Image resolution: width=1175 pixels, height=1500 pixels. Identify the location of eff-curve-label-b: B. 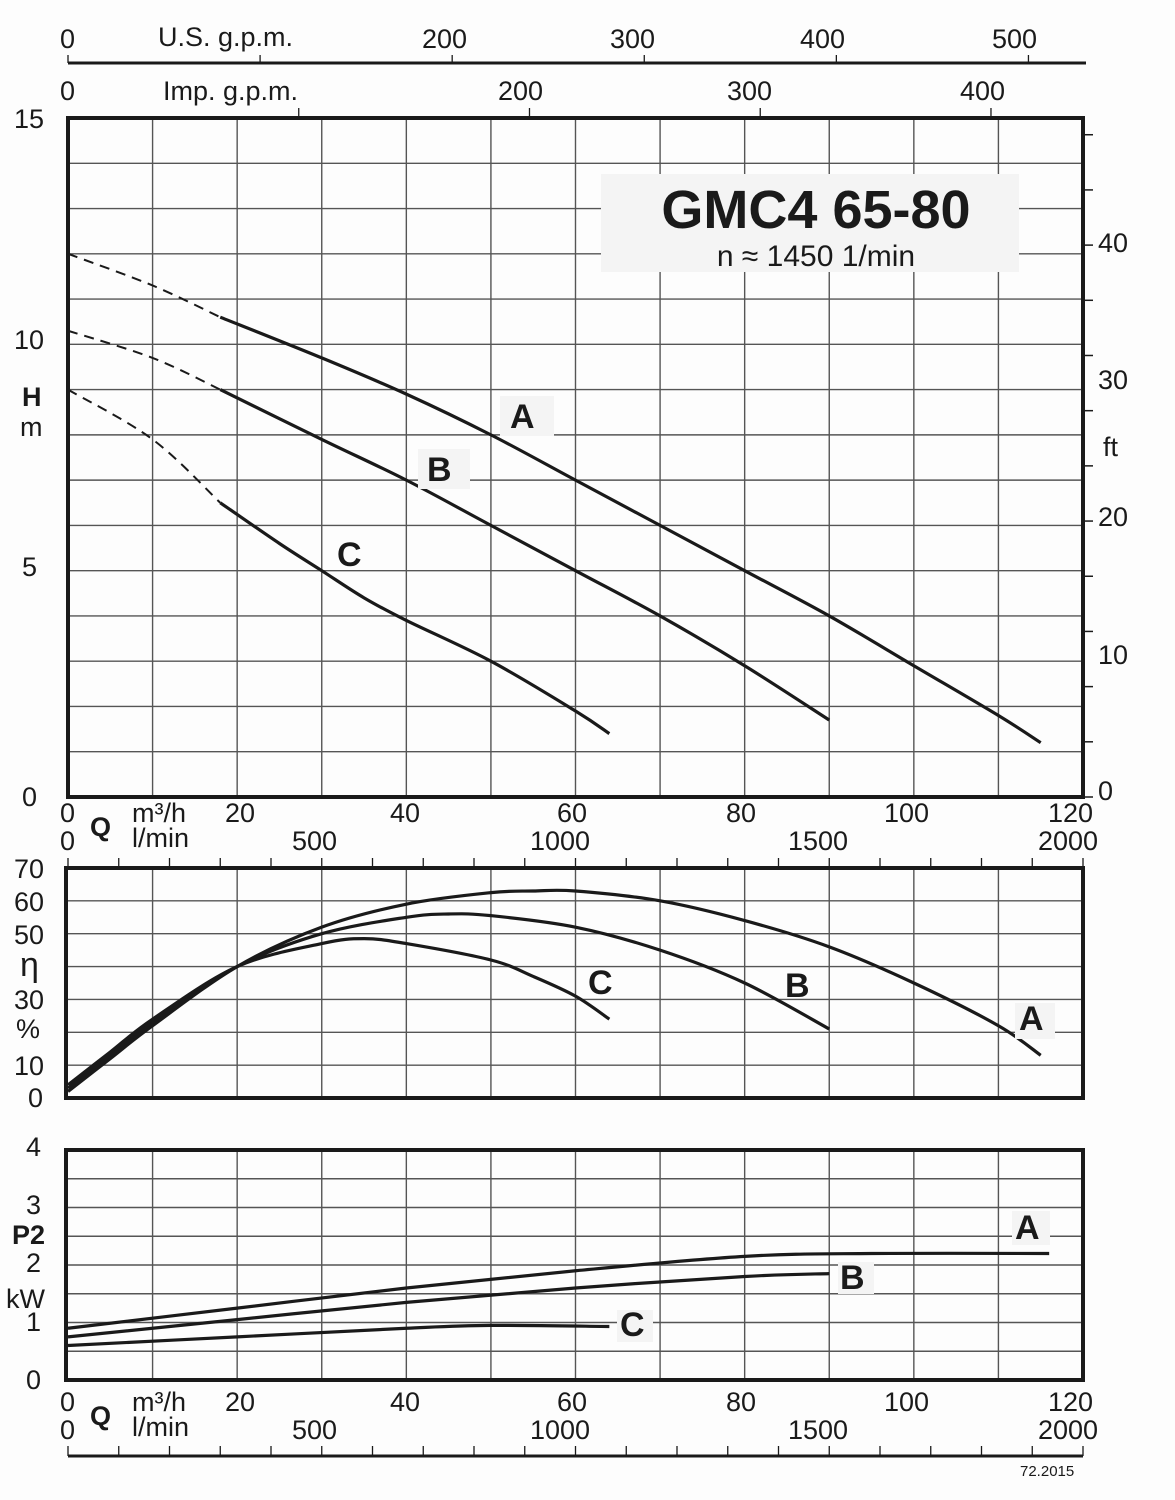
(797, 986).